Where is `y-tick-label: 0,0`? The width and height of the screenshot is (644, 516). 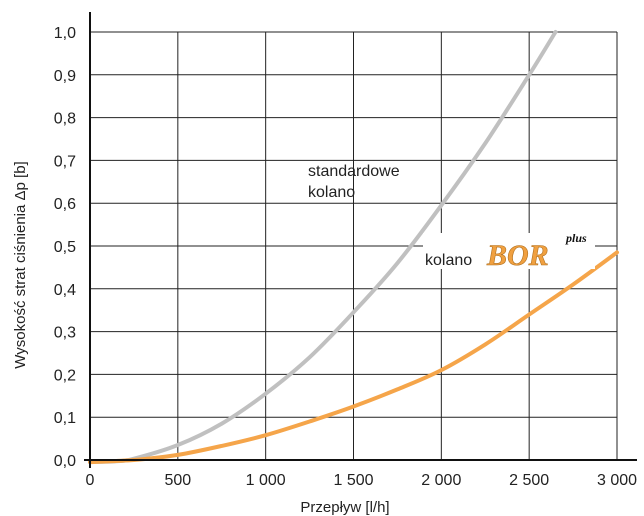
y-tick-label: 0,0 is located at coordinates (65, 461).